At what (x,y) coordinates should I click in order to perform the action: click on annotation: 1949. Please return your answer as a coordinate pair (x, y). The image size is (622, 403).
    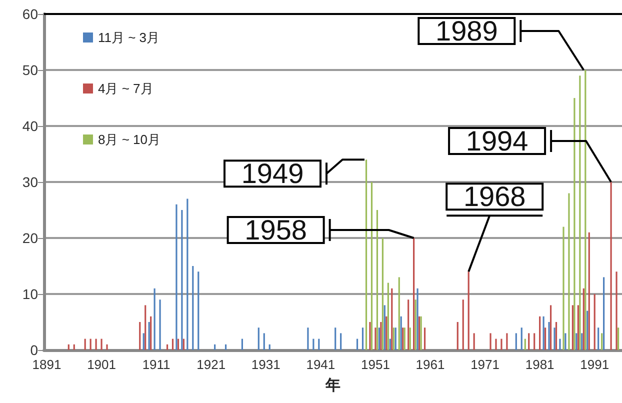
    Looking at the image, I should click on (272, 174).